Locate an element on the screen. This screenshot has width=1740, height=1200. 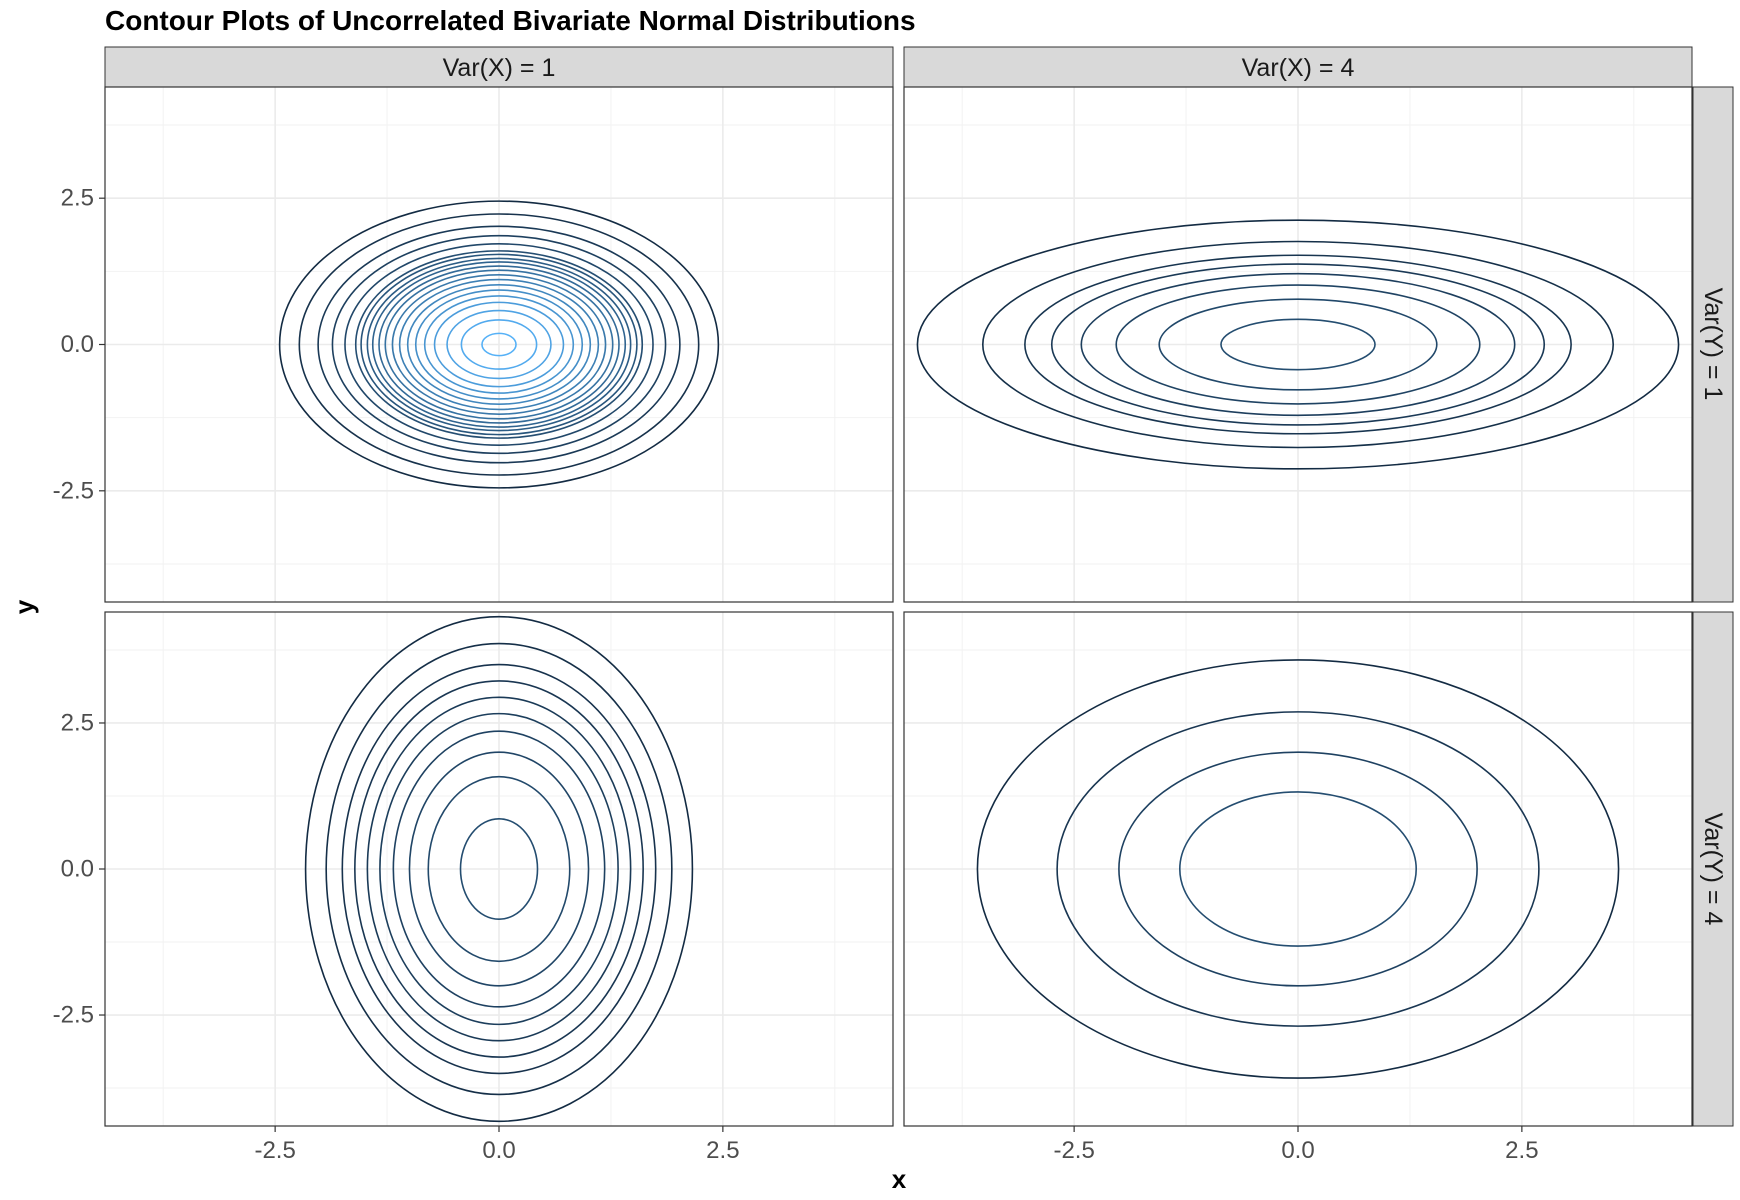
y-axis-row-1: -2.5 0.0 2.5 is located at coordinates (79, 344).